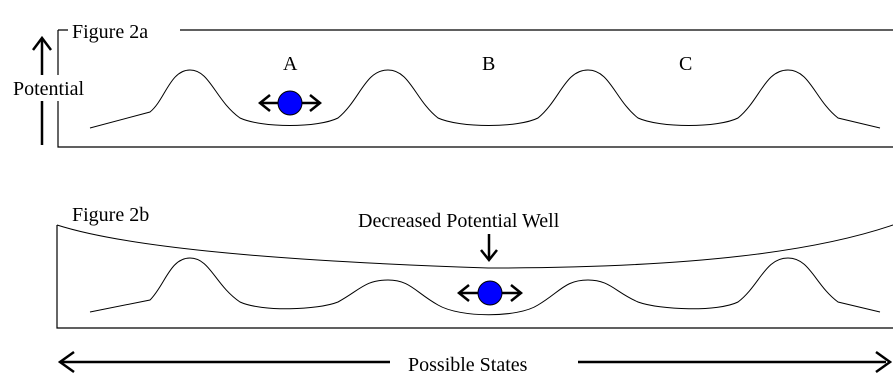  I want to click on particle-a-right-arrowhead, so click(316, 103).